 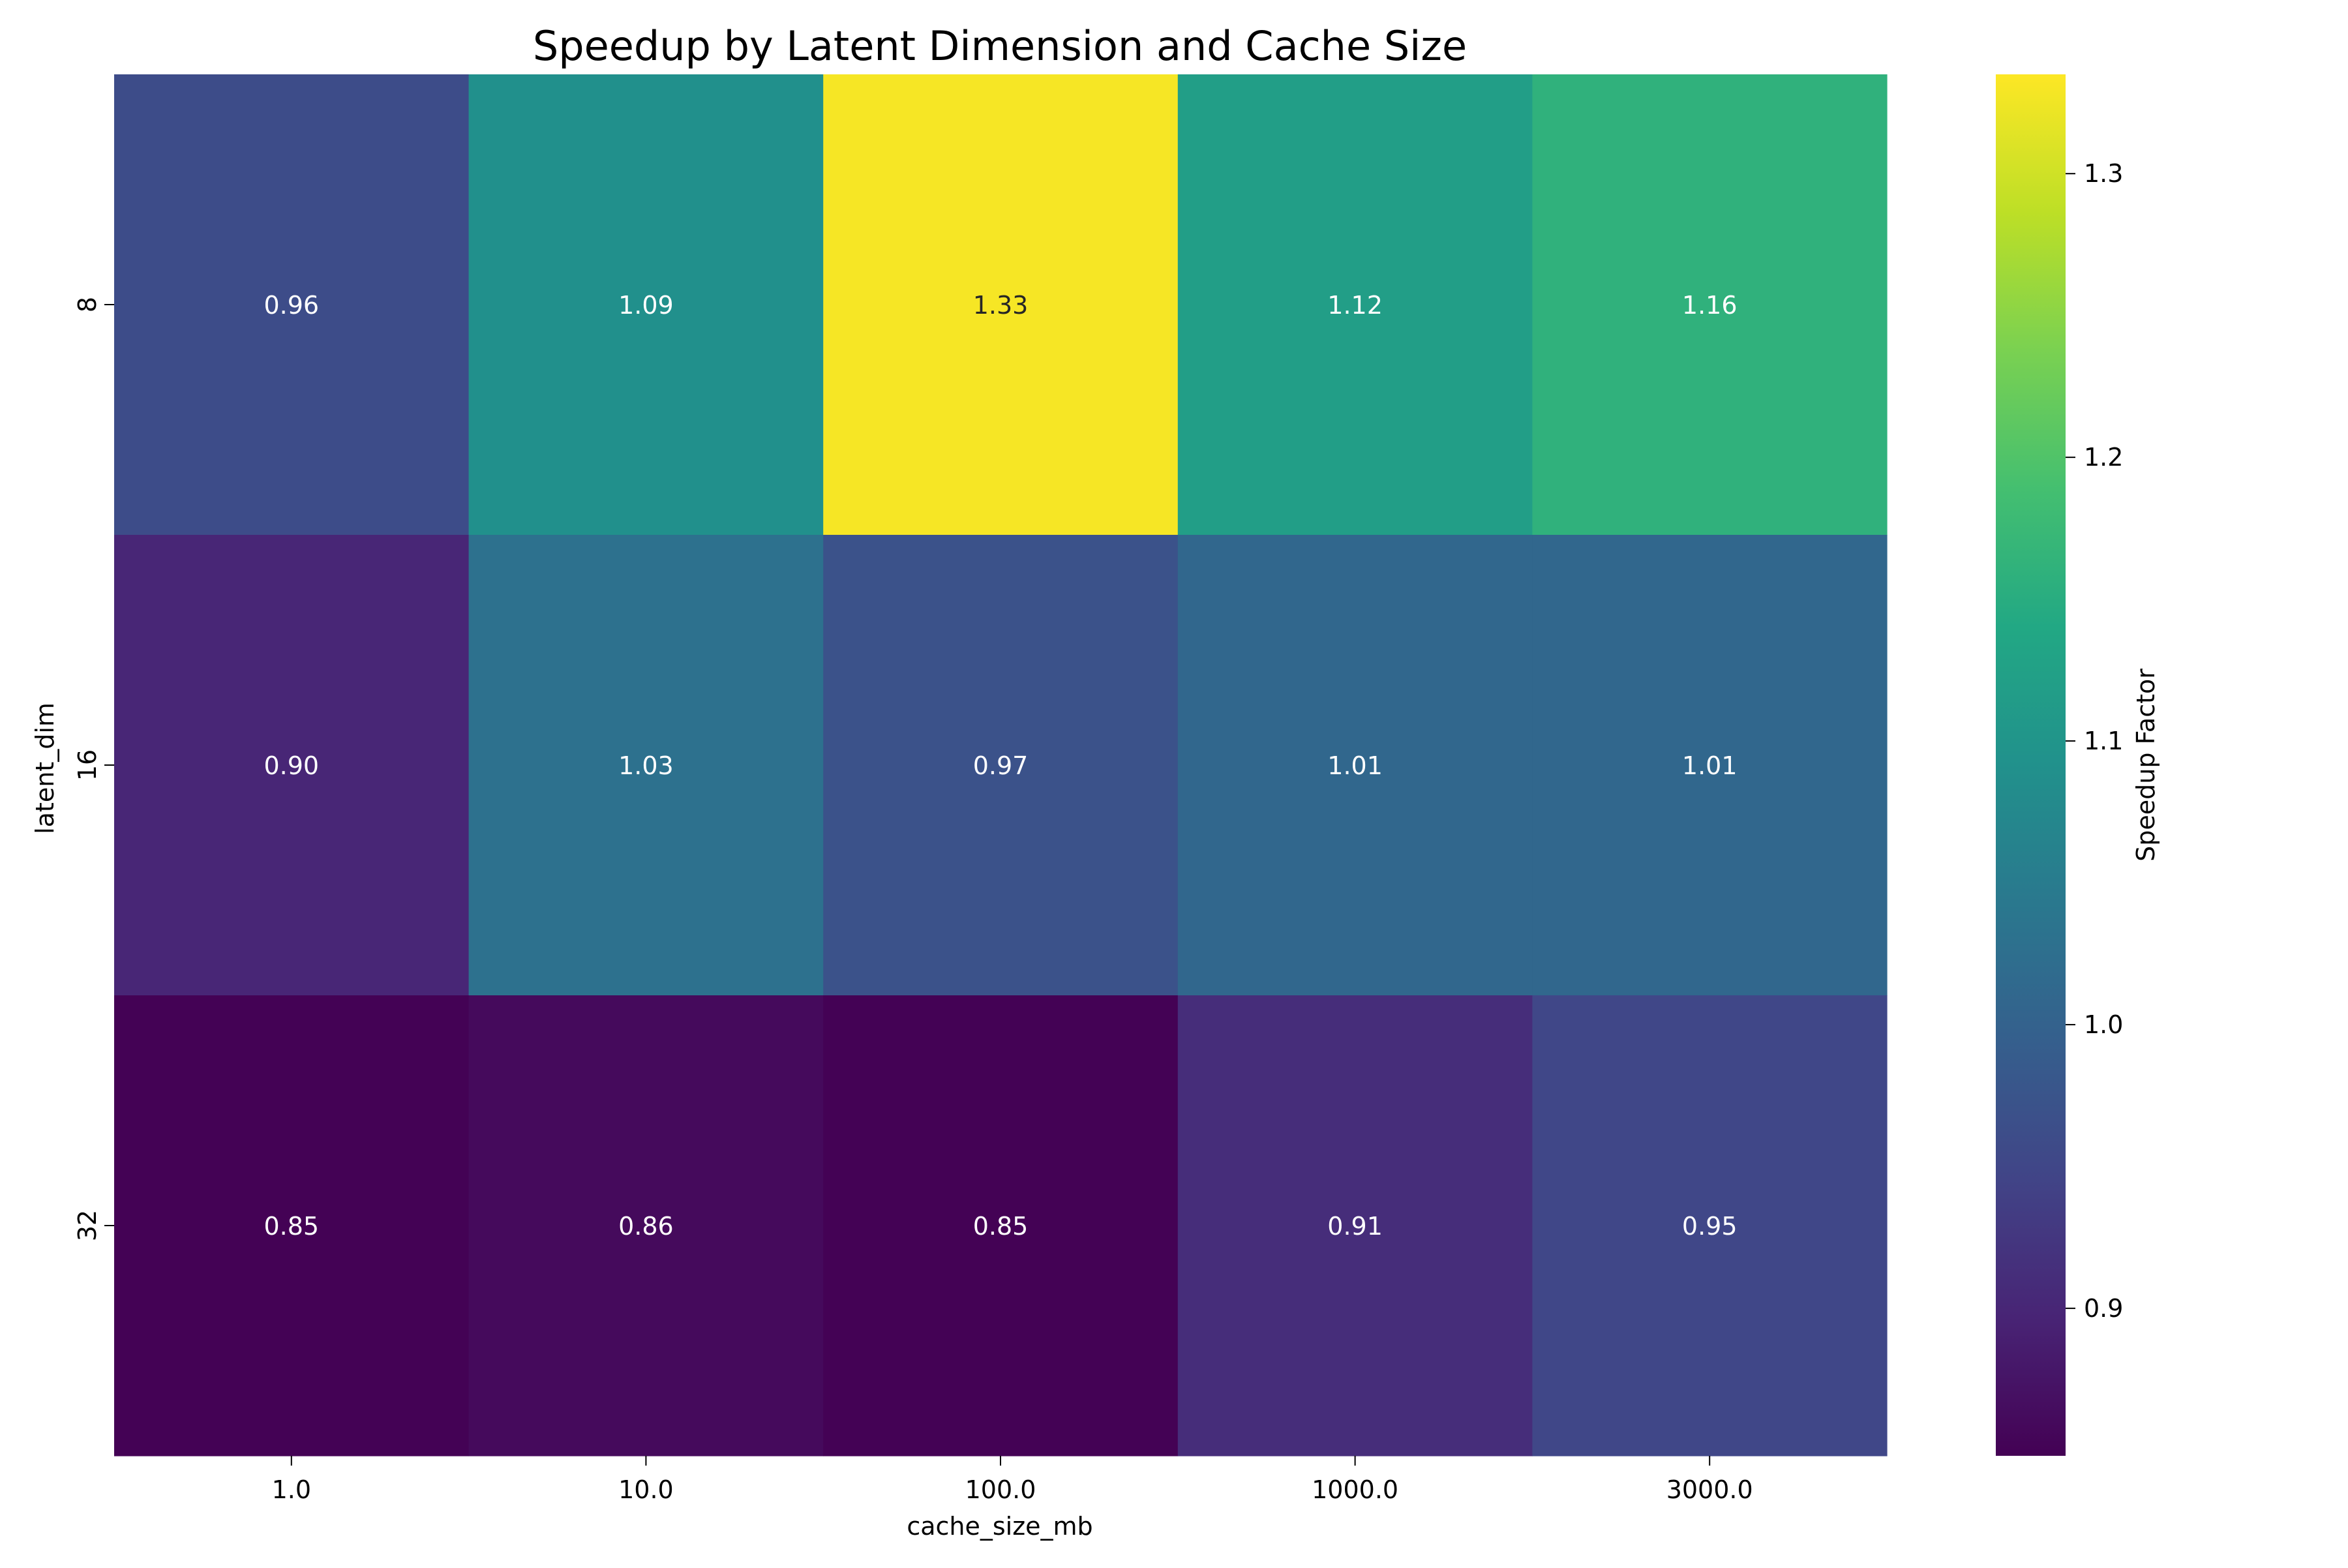 I want to click on cell-value-label: 0.90, so click(x=291, y=765).